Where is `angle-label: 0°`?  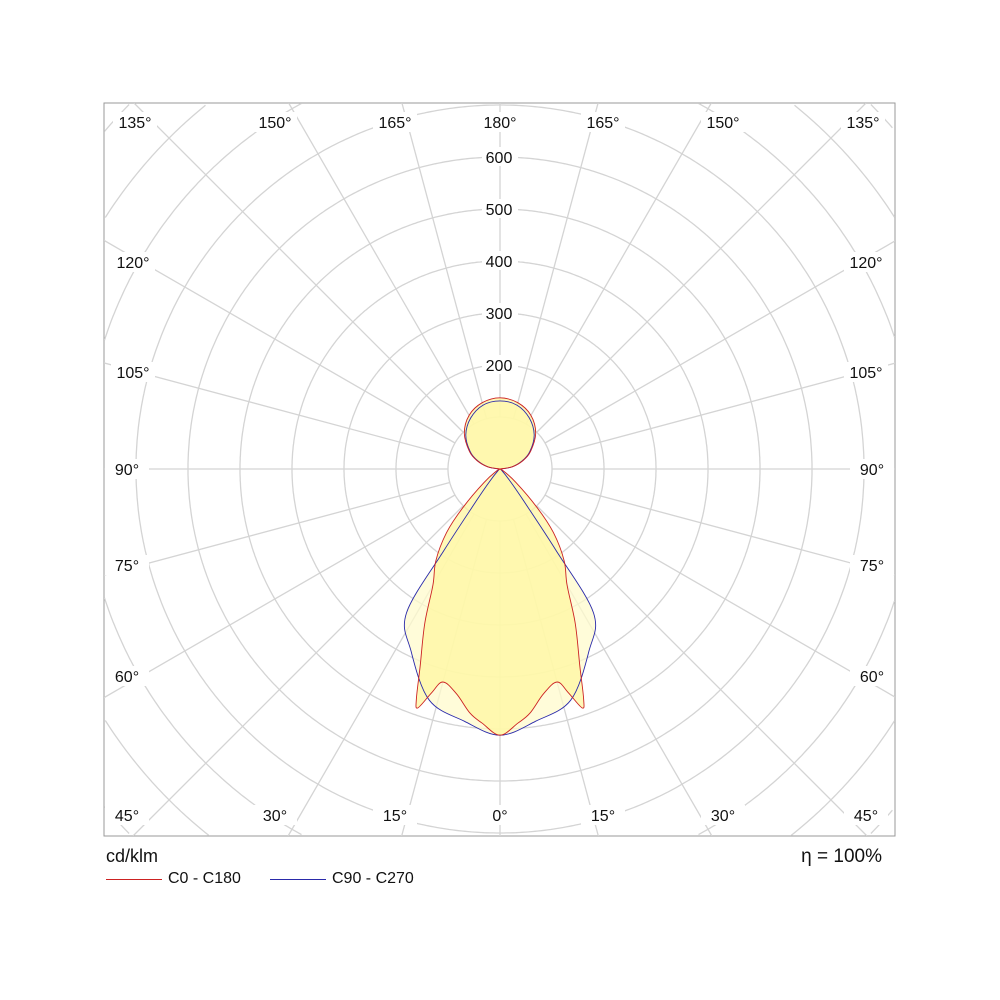 angle-label: 0° is located at coordinates (499, 816).